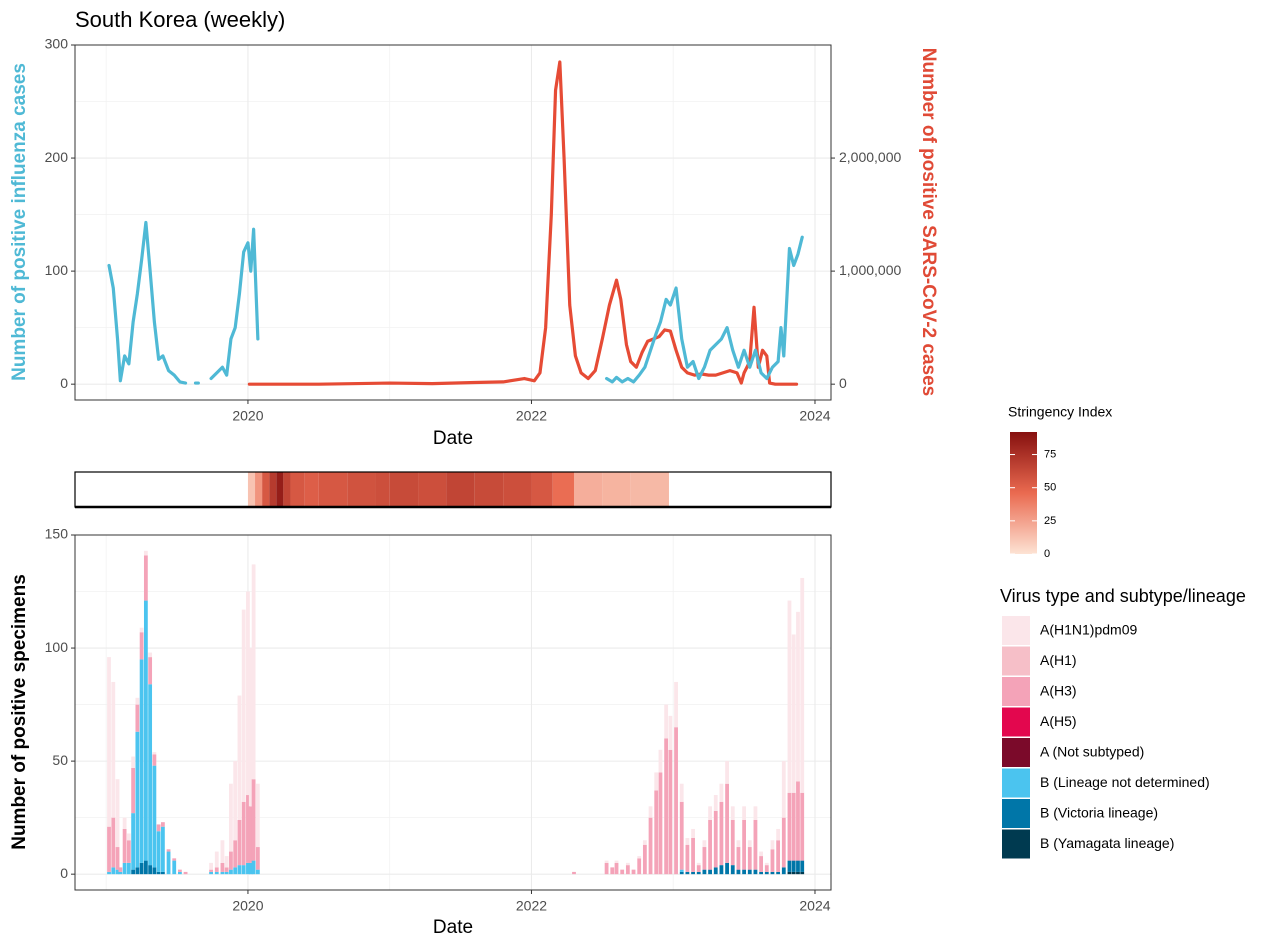 This screenshot has width=1280, height=943. Describe the element at coordinates (64, 873) in the screenshot. I see `y-tick-label: 0` at that location.